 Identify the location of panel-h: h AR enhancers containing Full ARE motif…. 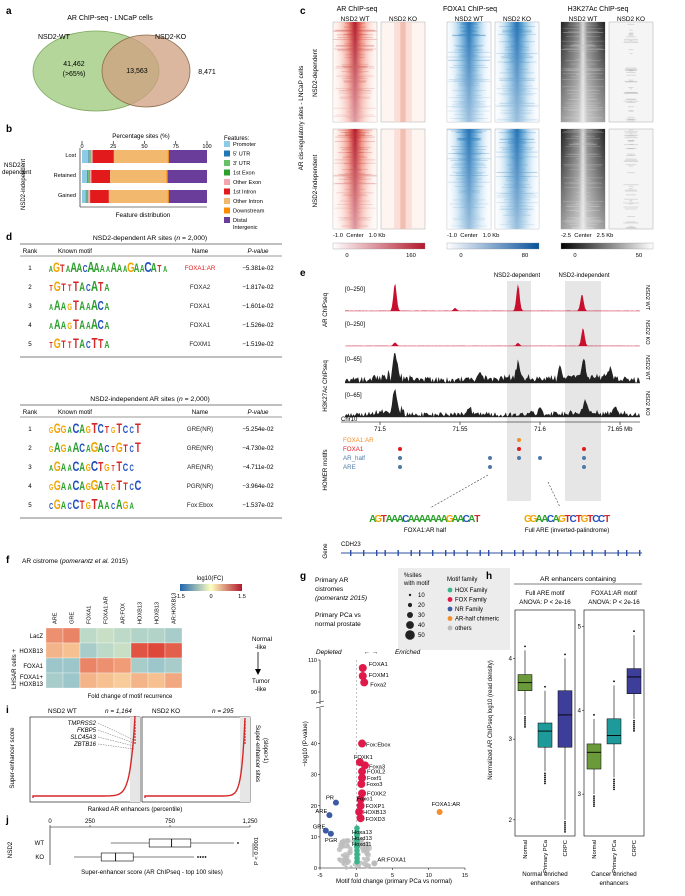
(565, 729).